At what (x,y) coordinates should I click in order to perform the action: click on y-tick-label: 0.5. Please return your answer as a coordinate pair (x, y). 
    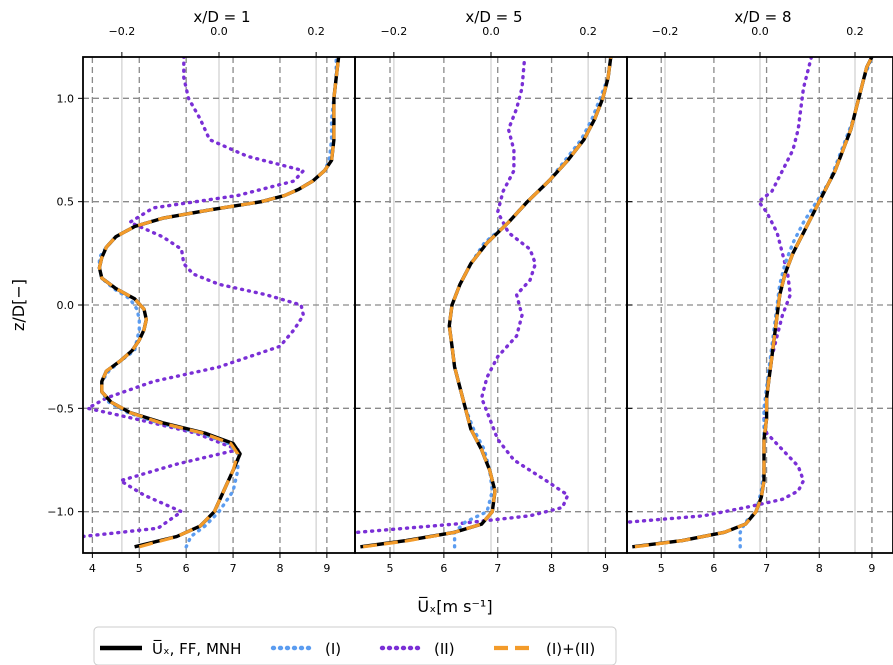
    Looking at the image, I should click on (66, 202).